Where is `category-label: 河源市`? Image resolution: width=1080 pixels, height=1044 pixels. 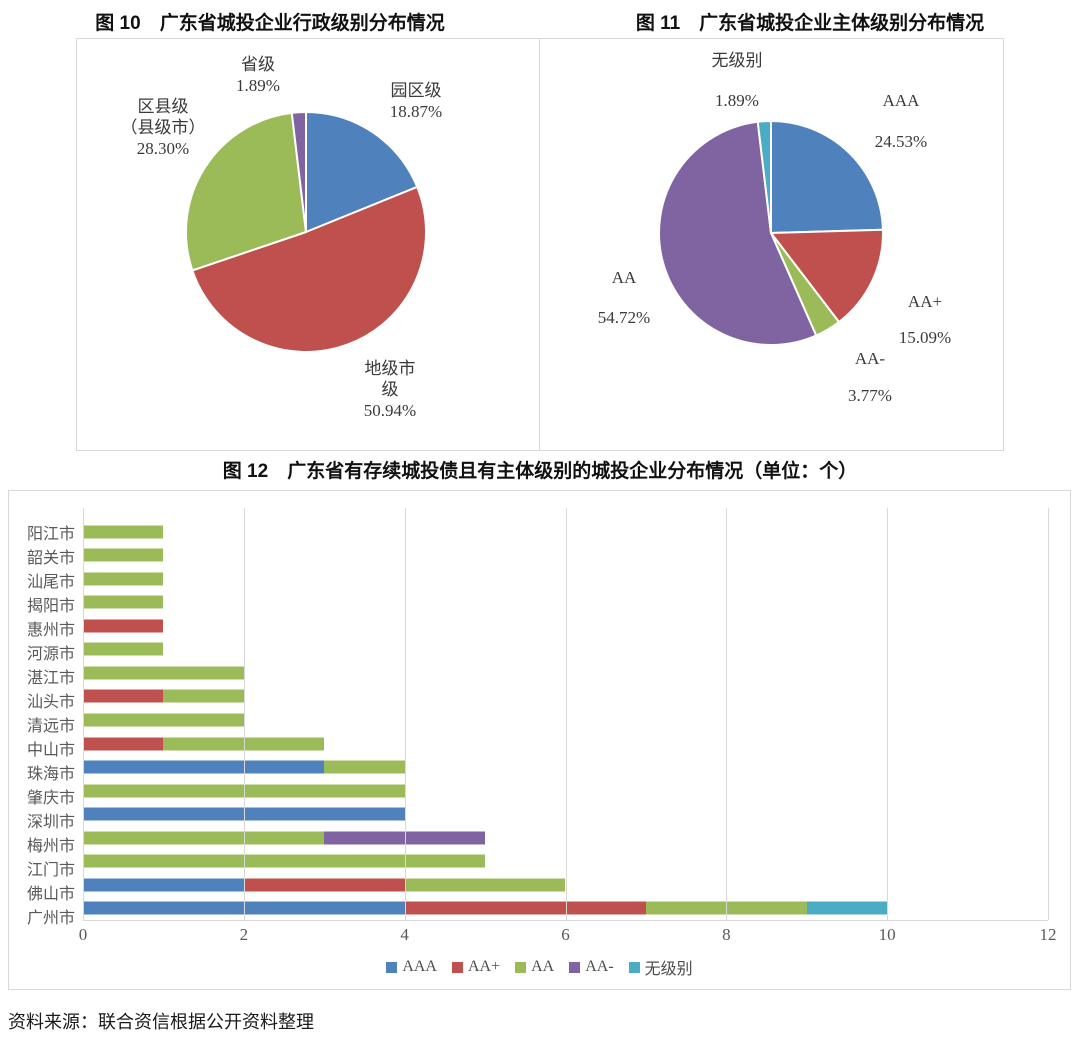 category-label: 河源市 is located at coordinates (50, 654).